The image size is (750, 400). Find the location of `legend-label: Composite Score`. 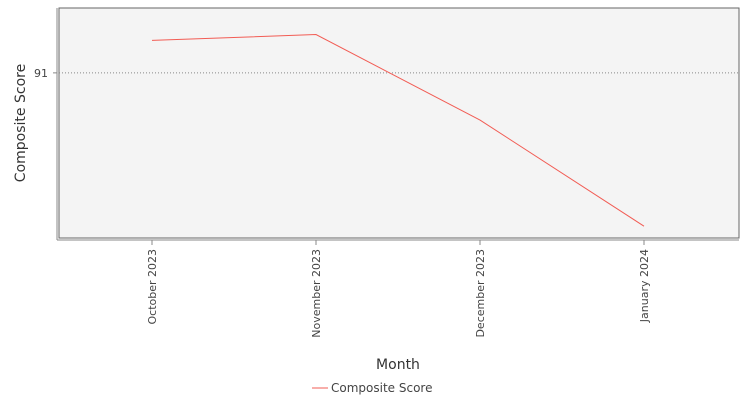

legend-label: Composite Score is located at coordinates (381, 388).